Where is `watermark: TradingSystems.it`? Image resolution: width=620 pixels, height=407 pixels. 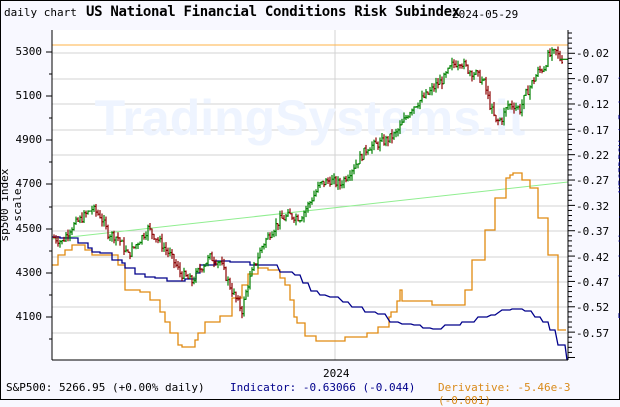 watermark: TradingSystems.it is located at coordinates (310, 118).